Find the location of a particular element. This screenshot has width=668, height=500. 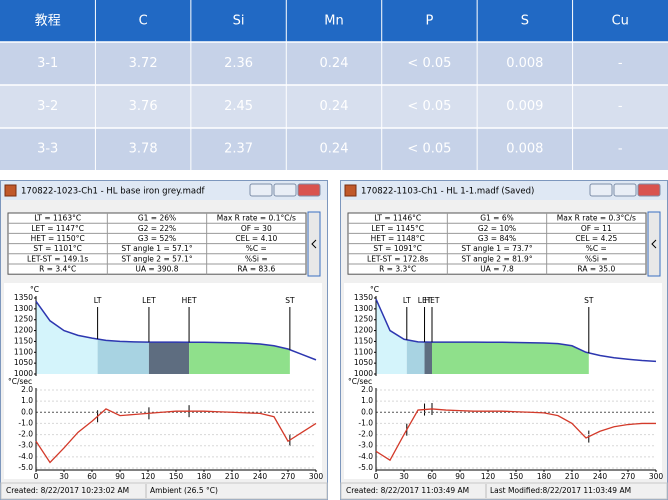

y-tick-label: 1250 is located at coordinates (363, 319).